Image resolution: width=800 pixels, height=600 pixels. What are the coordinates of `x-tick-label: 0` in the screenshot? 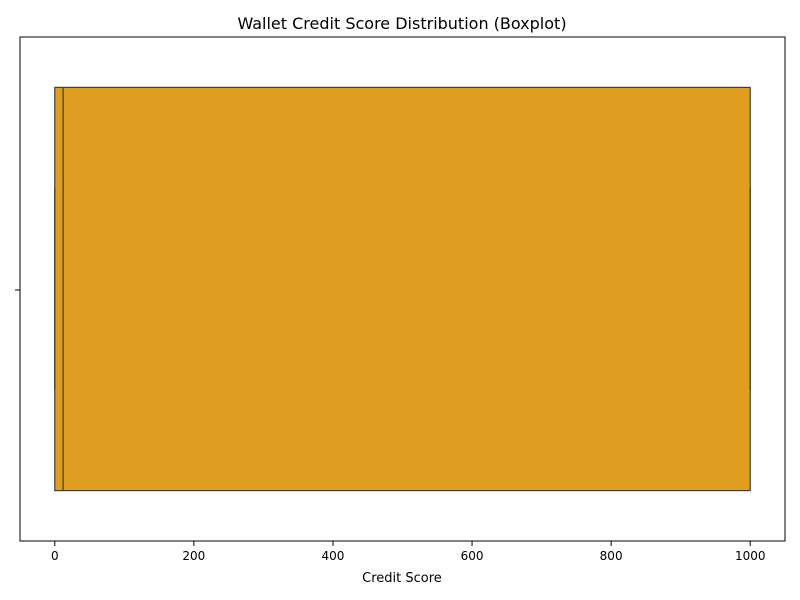 It's located at (55, 556).